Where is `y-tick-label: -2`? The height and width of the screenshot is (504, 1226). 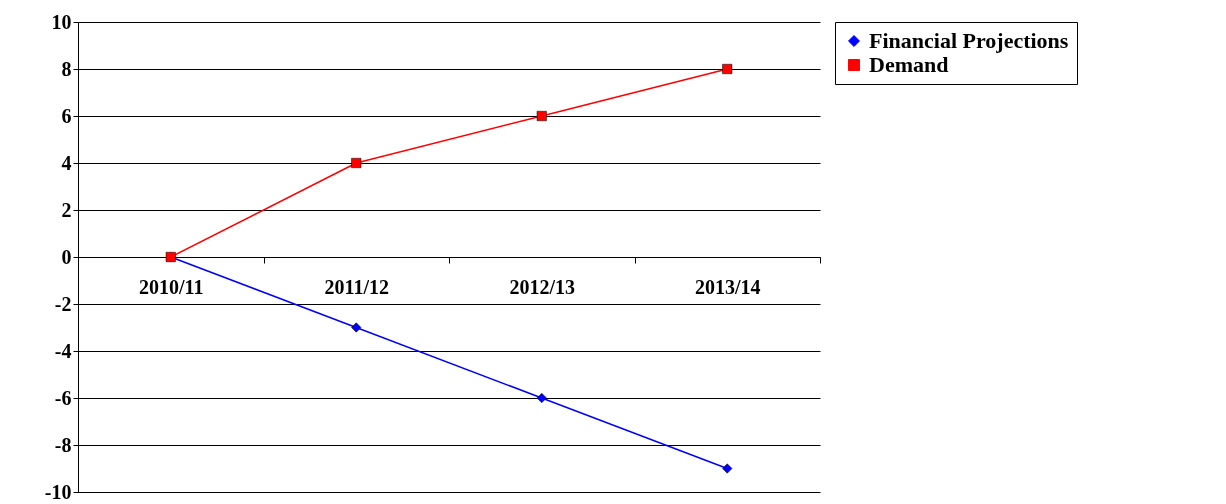 y-tick-label: -2 is located at coordinates (63, 303).